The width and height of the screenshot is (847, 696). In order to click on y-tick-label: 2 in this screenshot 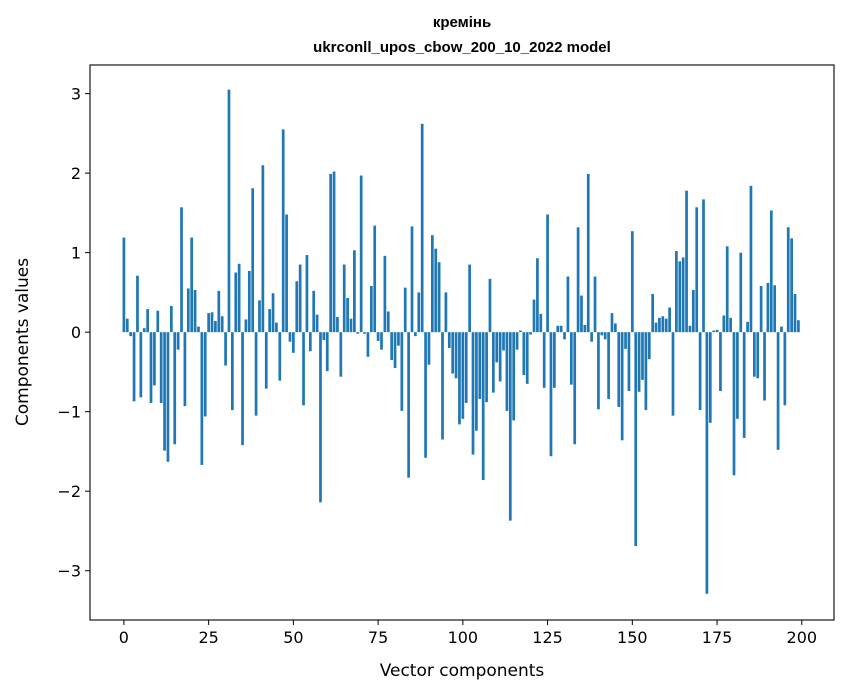, I will do `click(76, 173)`.